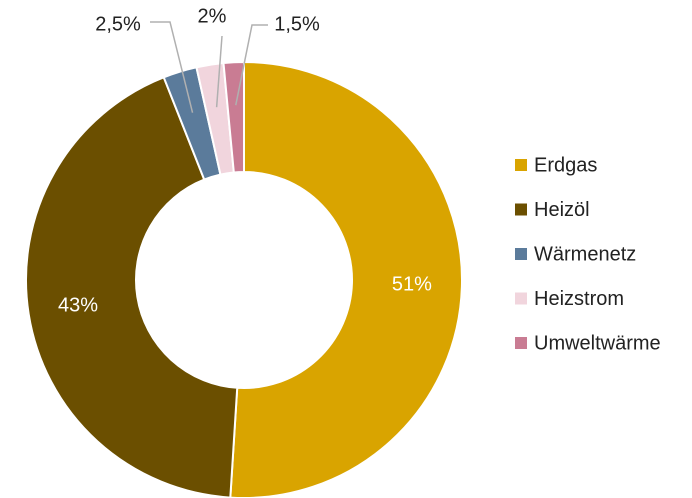  Describe the element at coordinates (565, 165) in the screenshot. I see `legend-label: Erdgas` at that location.